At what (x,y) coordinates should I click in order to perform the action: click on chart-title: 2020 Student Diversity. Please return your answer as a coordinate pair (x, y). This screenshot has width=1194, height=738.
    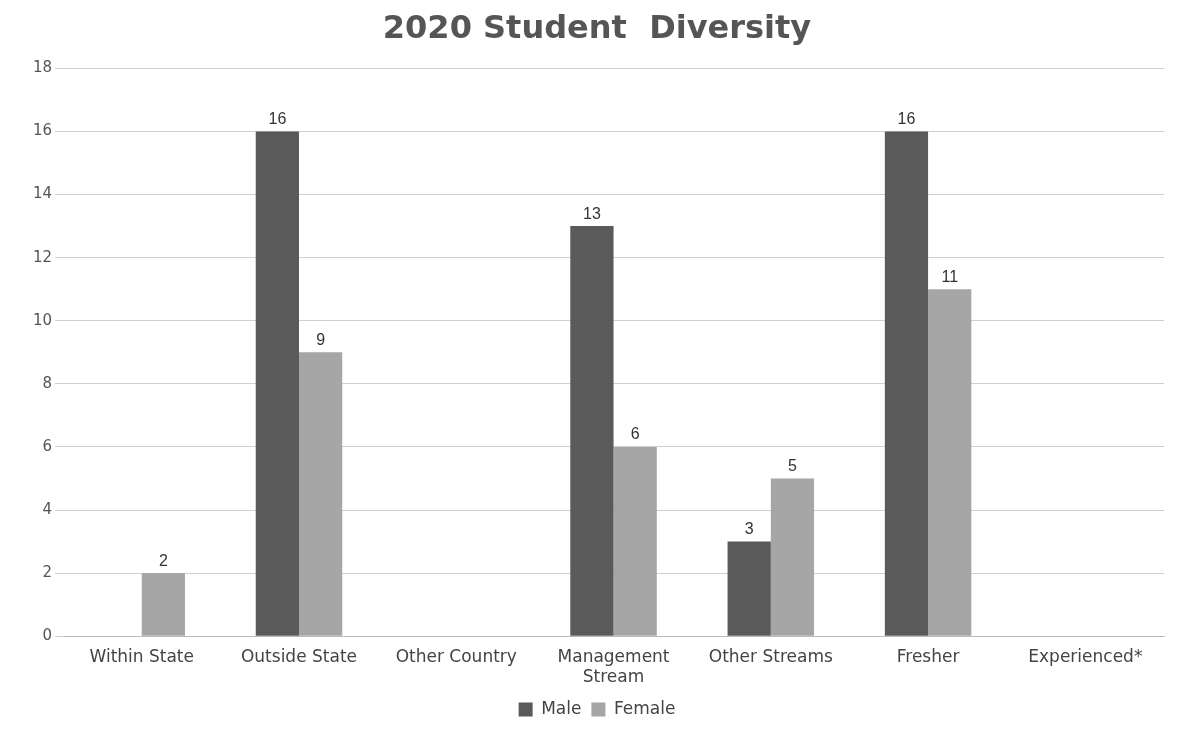
    Looking at the image, I should click on (597, 26).